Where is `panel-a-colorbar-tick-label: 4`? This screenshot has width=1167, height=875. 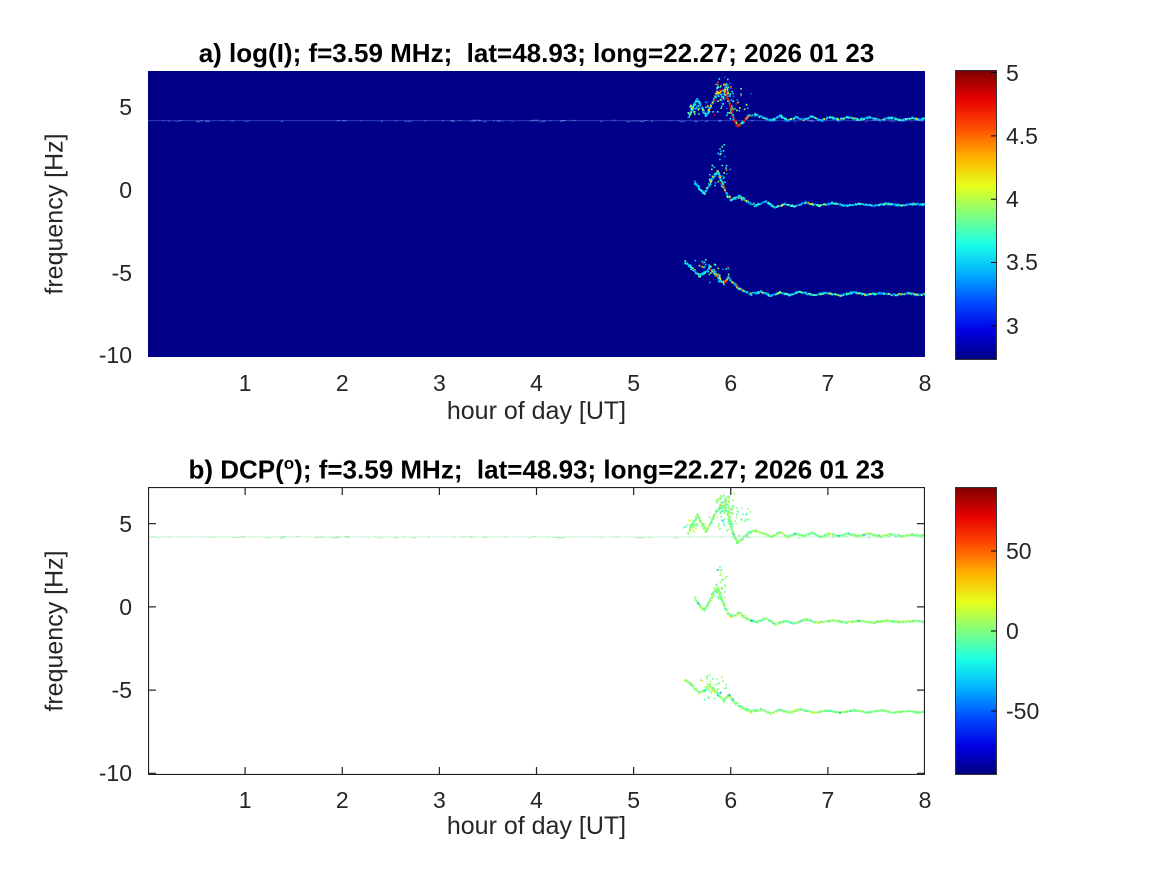
panel-a-colorbar-tick-label: 4 is located at coordinates (1012, 199).